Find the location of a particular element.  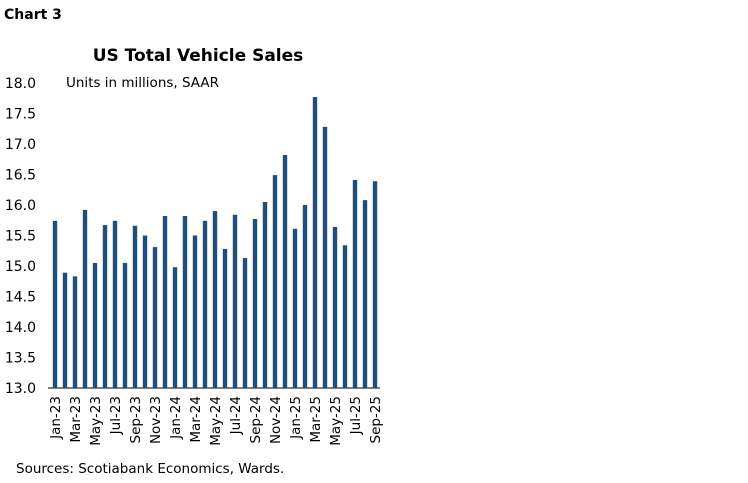

y-tick-label: 15.5 is located at coordinates (20, 237).